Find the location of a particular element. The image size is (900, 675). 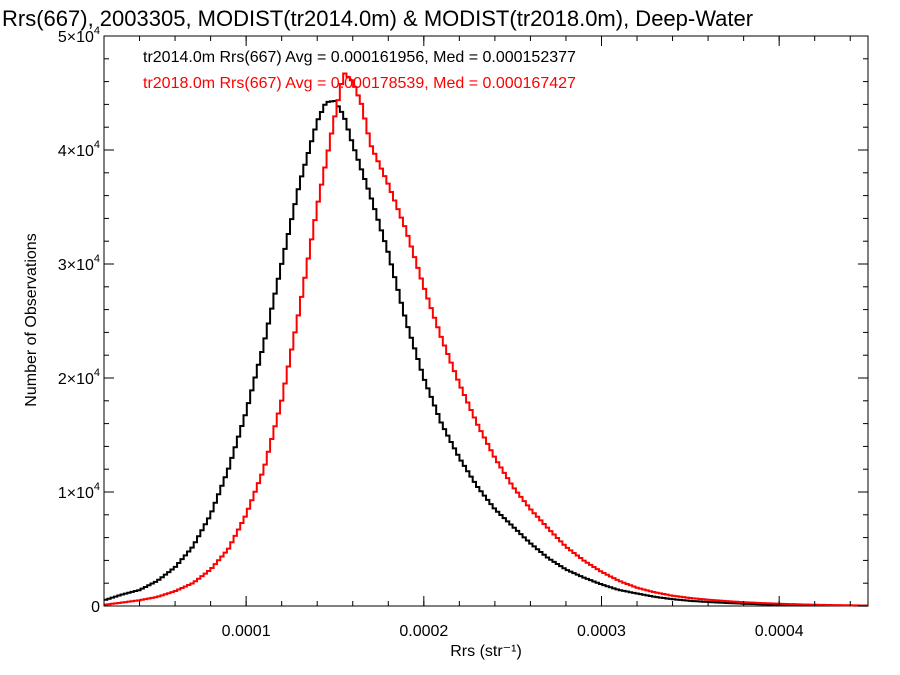

x-tick-label: 0.0002 is located at coordinates (423, 631).